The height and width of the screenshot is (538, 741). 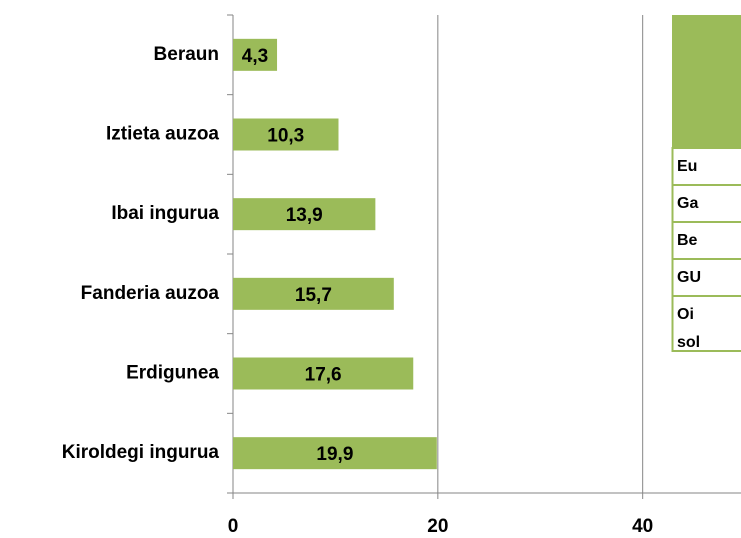 What do you see at coordinates (437, 526) in the screenshot?
I see `x-tick-label: 20` at bounding box center [437, 526].